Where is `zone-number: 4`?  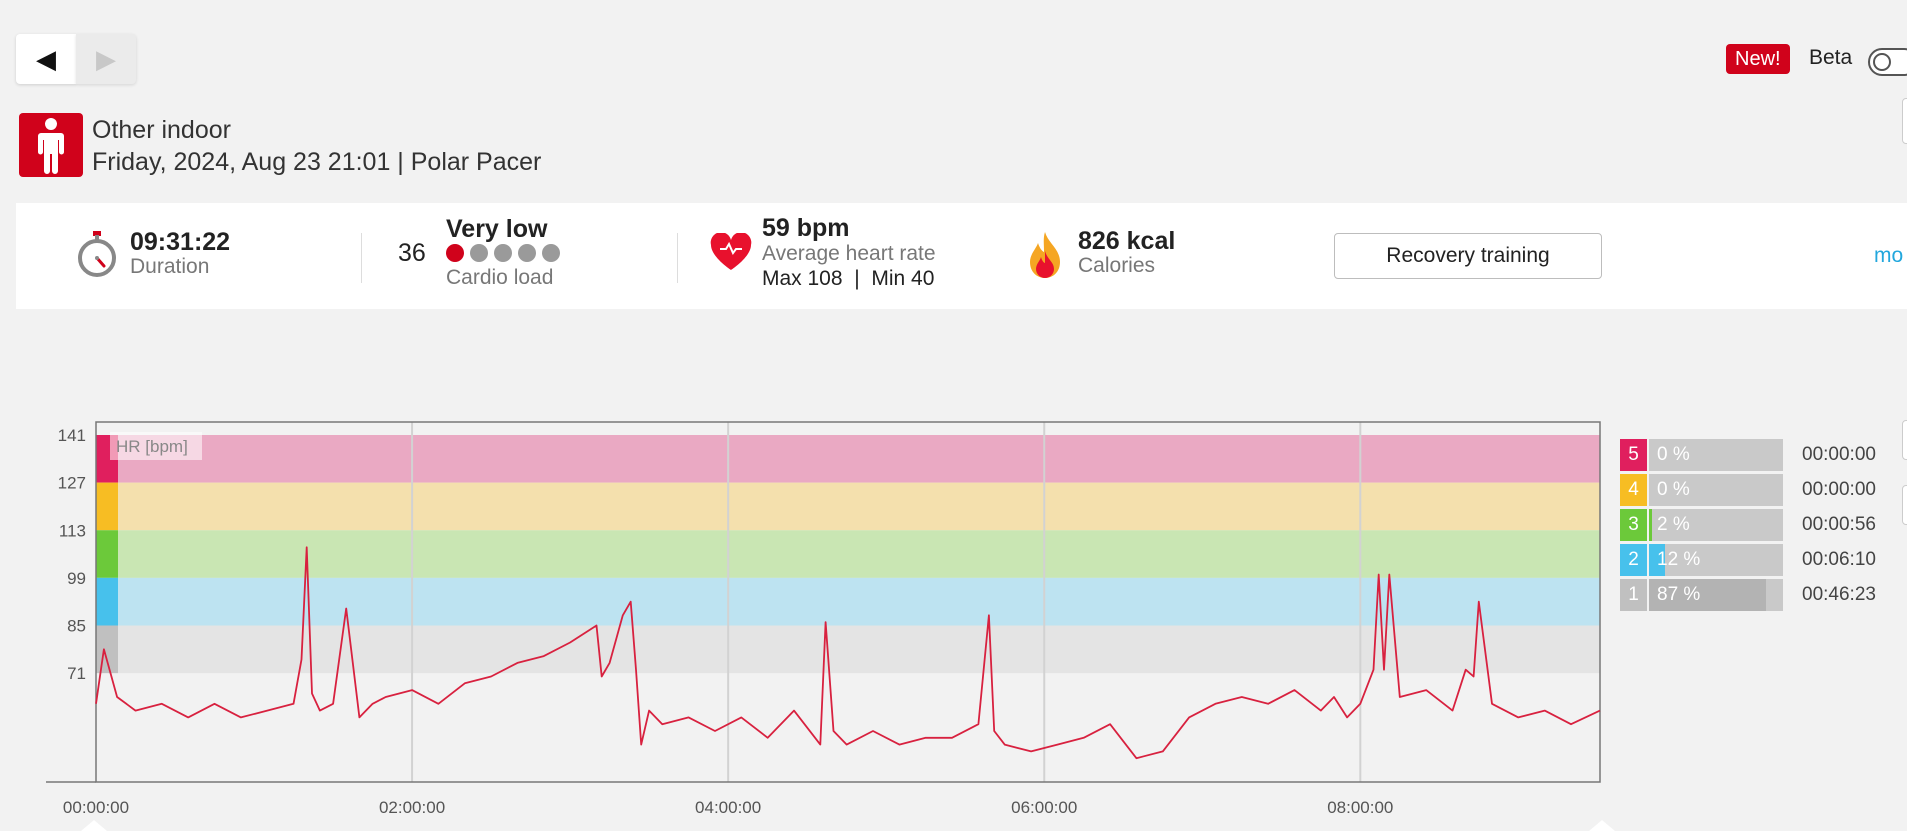 zone-number: 4 is located at coordinates (1633, 490).